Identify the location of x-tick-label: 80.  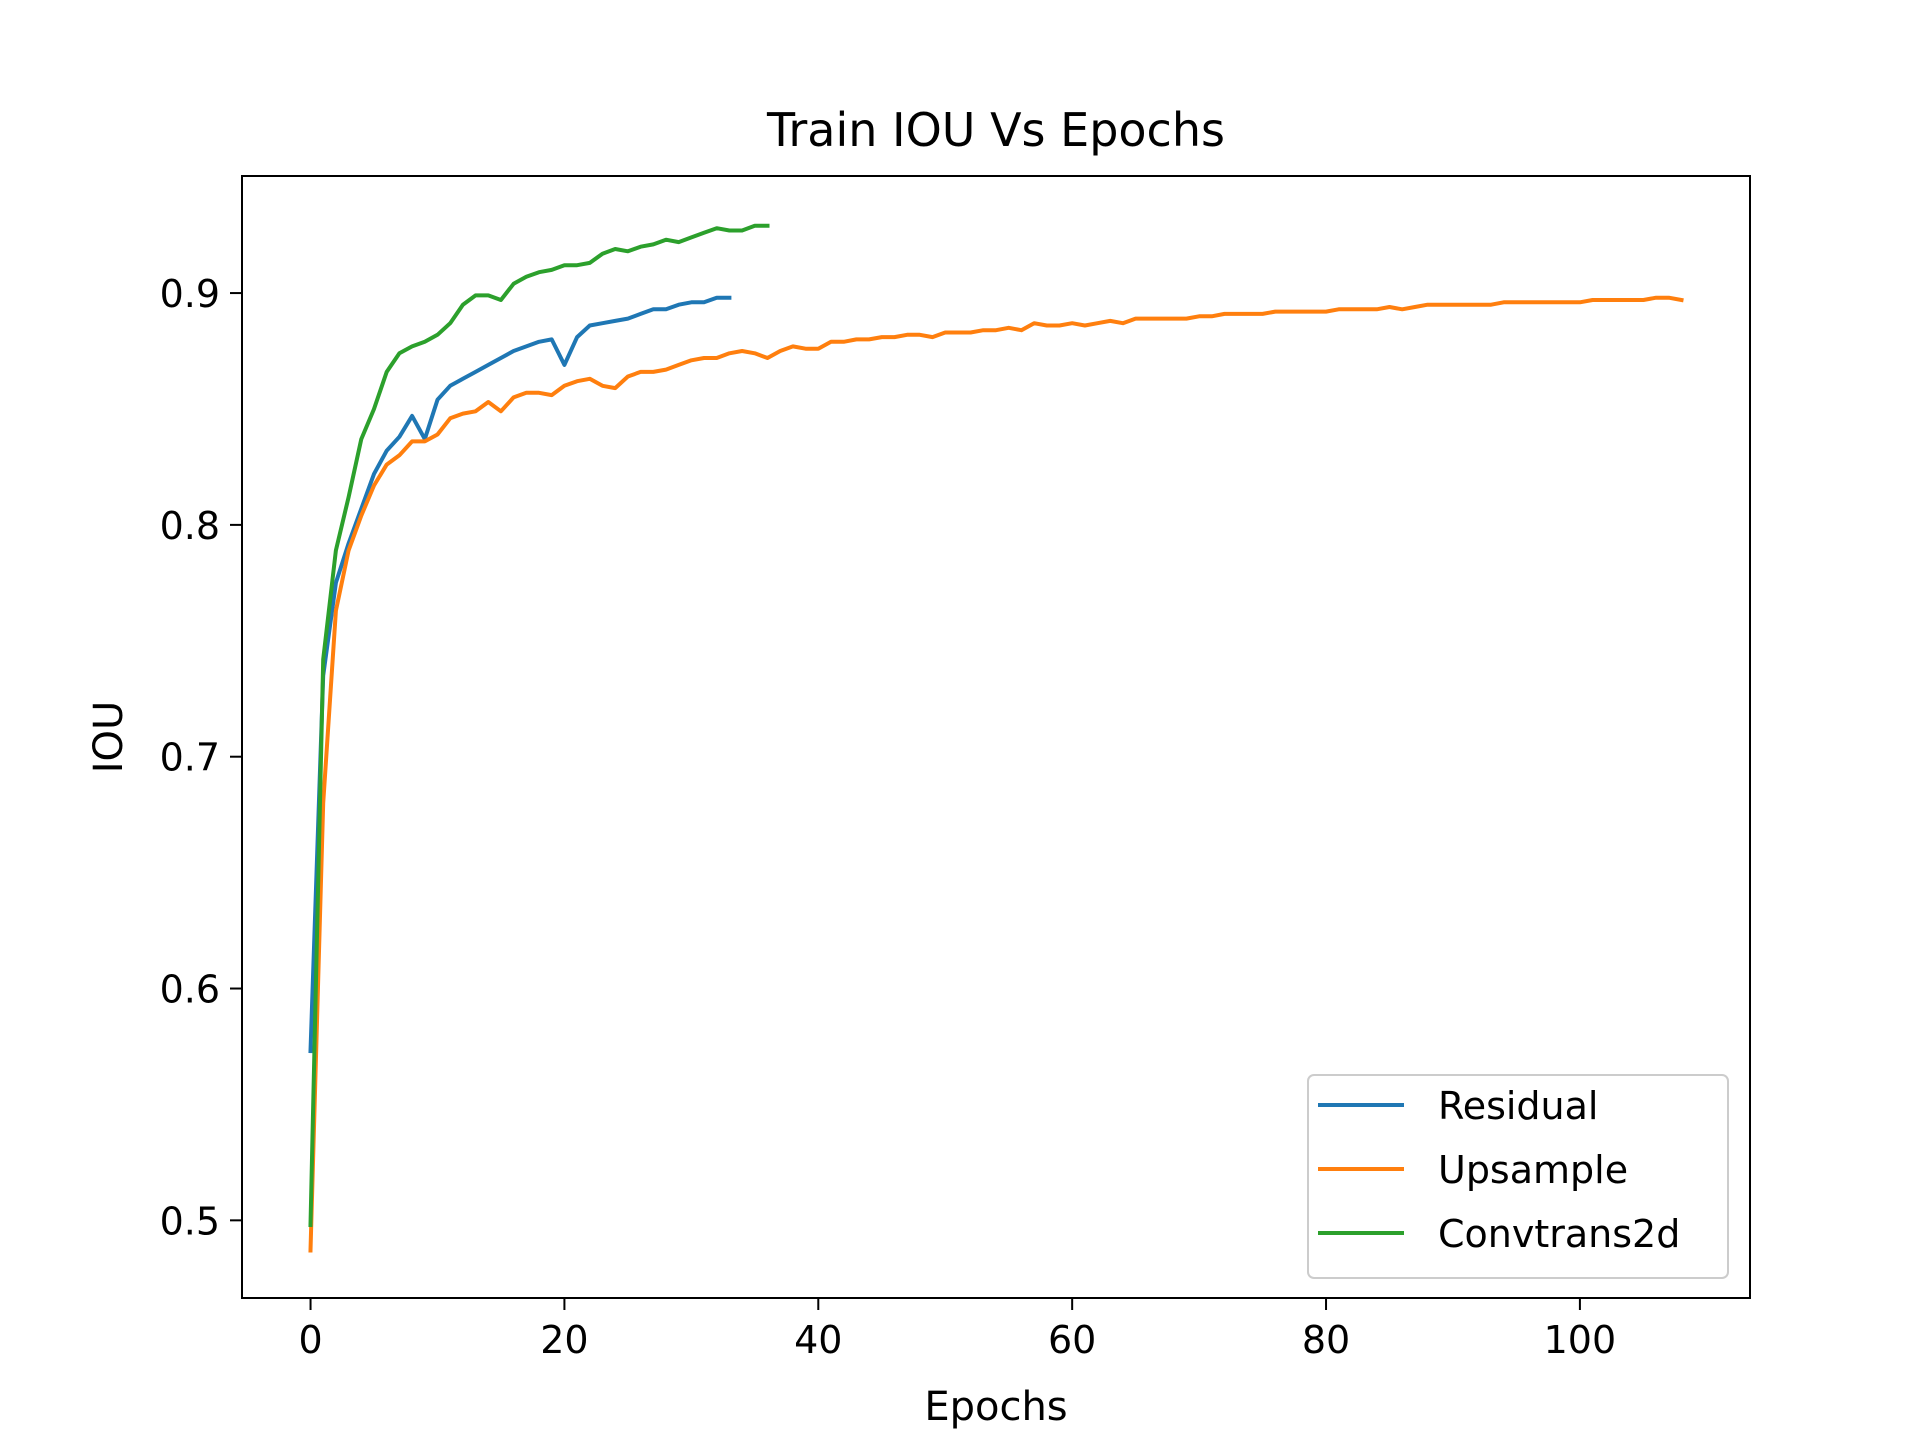
(1326, 1340).